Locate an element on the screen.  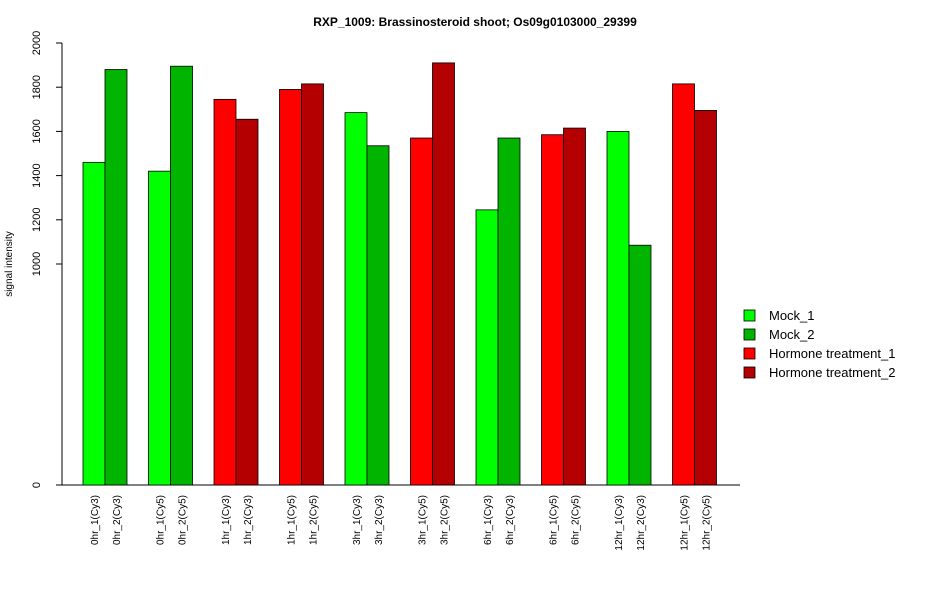
y-tick-label: 1200 is located at coordinates (37, 220).